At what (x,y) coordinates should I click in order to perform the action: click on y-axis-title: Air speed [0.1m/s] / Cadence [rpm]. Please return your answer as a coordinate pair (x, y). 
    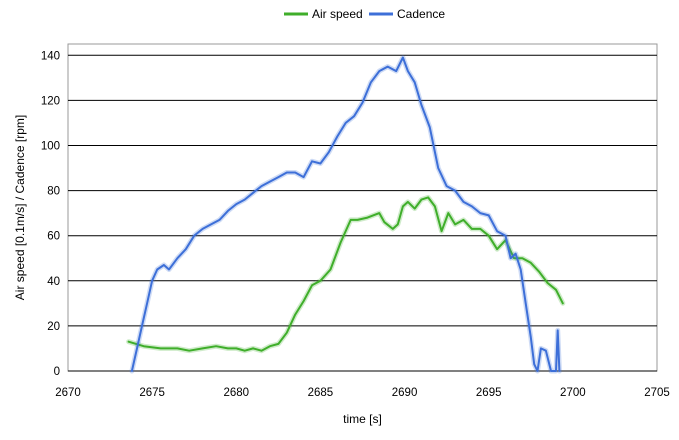
    Looking at the image, I should click on (20, 207).